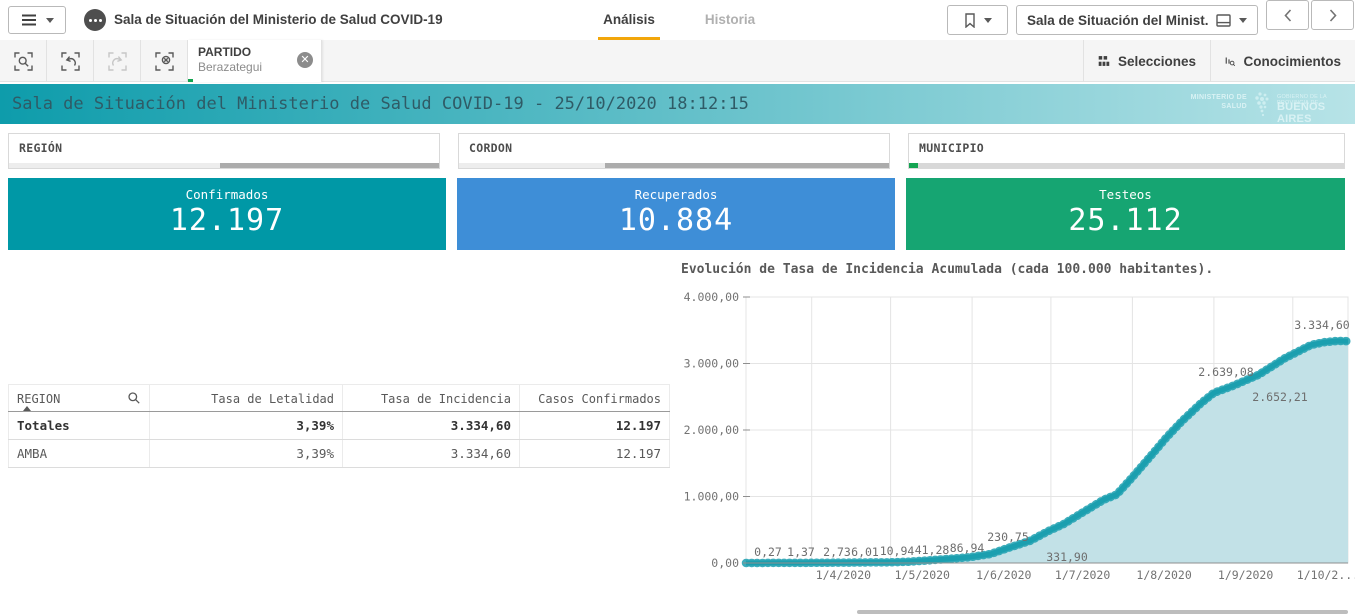 Image resolution: width=1355 pixels, height=615 pixels. I want to click on sort-ascending-icon, so click(27, 408).